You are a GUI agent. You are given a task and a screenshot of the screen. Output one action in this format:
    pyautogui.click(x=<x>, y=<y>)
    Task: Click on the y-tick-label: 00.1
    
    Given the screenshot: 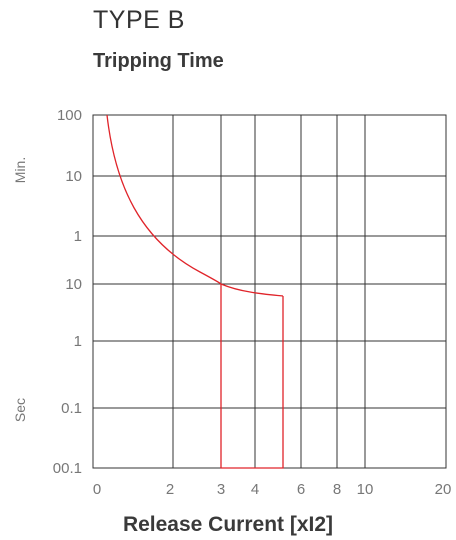 What is the action you would take?
    pyautogui.click(x=67, y=468)
    